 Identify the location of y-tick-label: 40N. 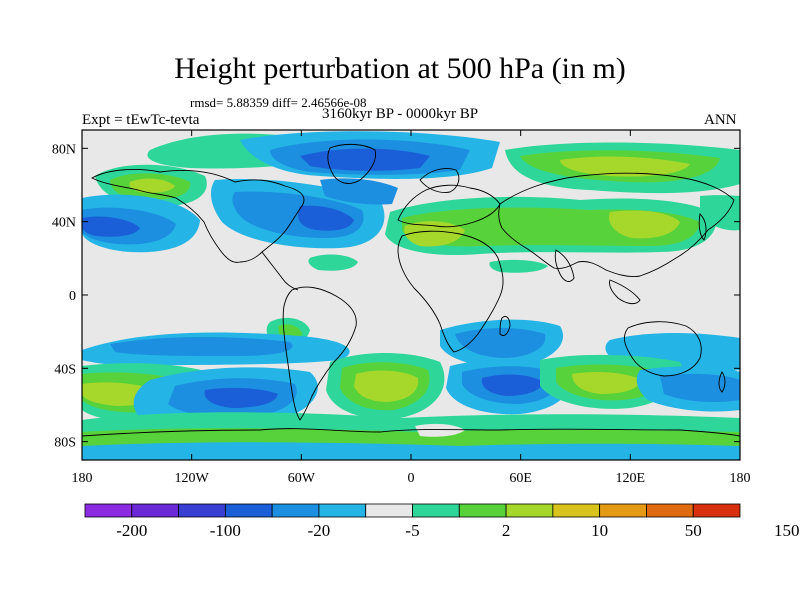
(64, 223).